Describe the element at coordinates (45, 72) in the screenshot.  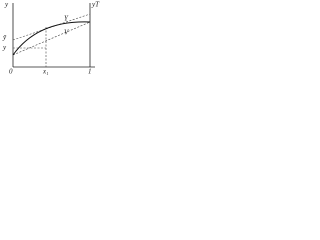
I see `tick-label: x₁` at that location.